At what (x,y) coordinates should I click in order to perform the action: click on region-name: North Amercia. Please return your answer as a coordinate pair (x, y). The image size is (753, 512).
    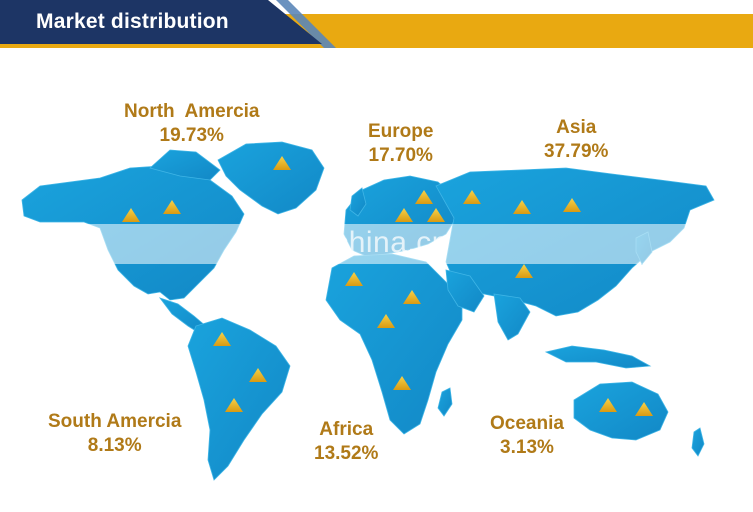
    Looking at the image, I should click on (192, 111).